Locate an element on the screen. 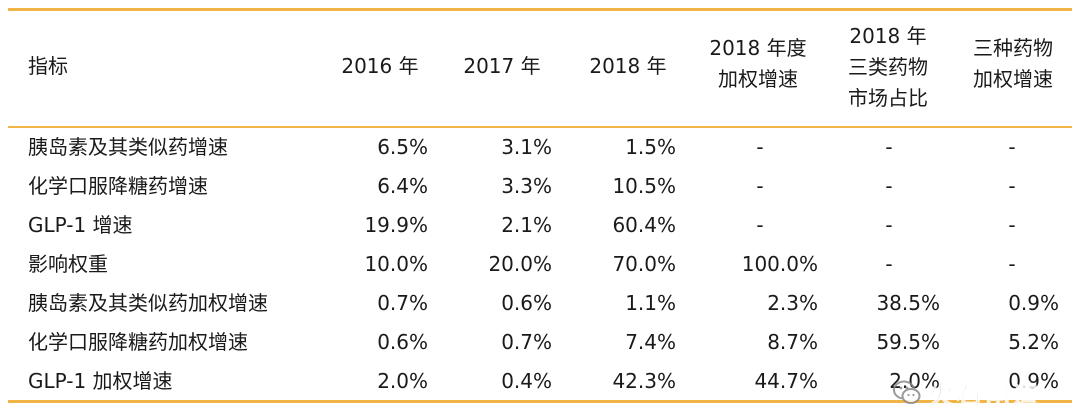  row-label: GLP-1 增速 is located at coordinates (80, 225).